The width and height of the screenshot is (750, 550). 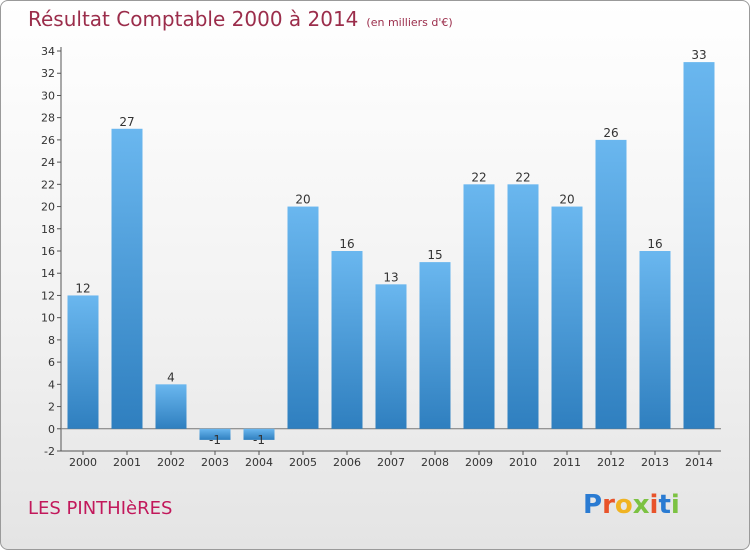 I want to click on x-tick-label: 2000, so click(x=83, y=462).